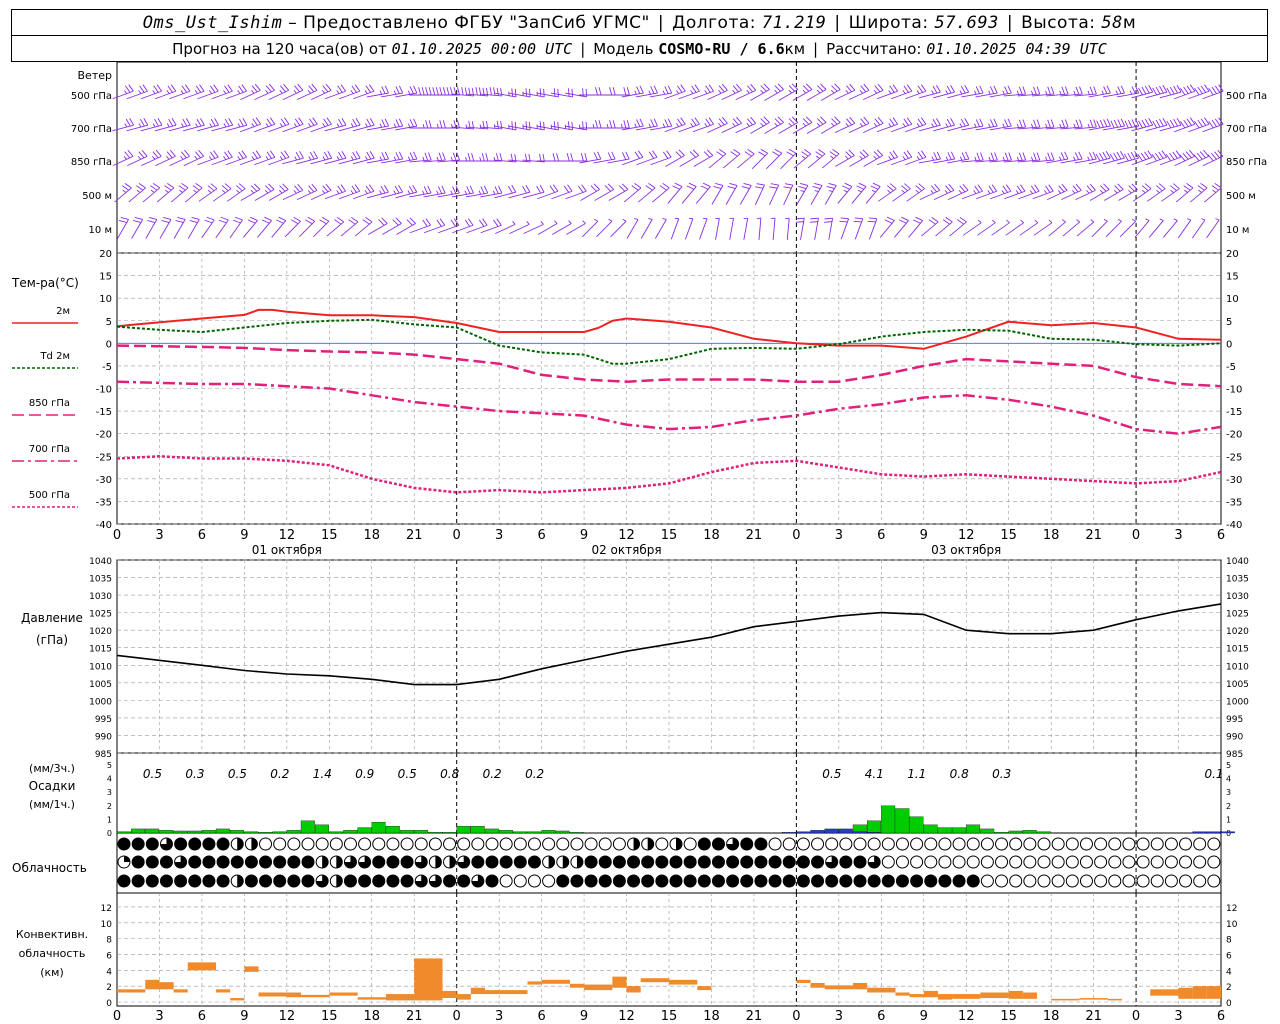  Describe the element at coordinates (105, 277) in the screenshot. I see `temp-ytick-left: 15` at that location.